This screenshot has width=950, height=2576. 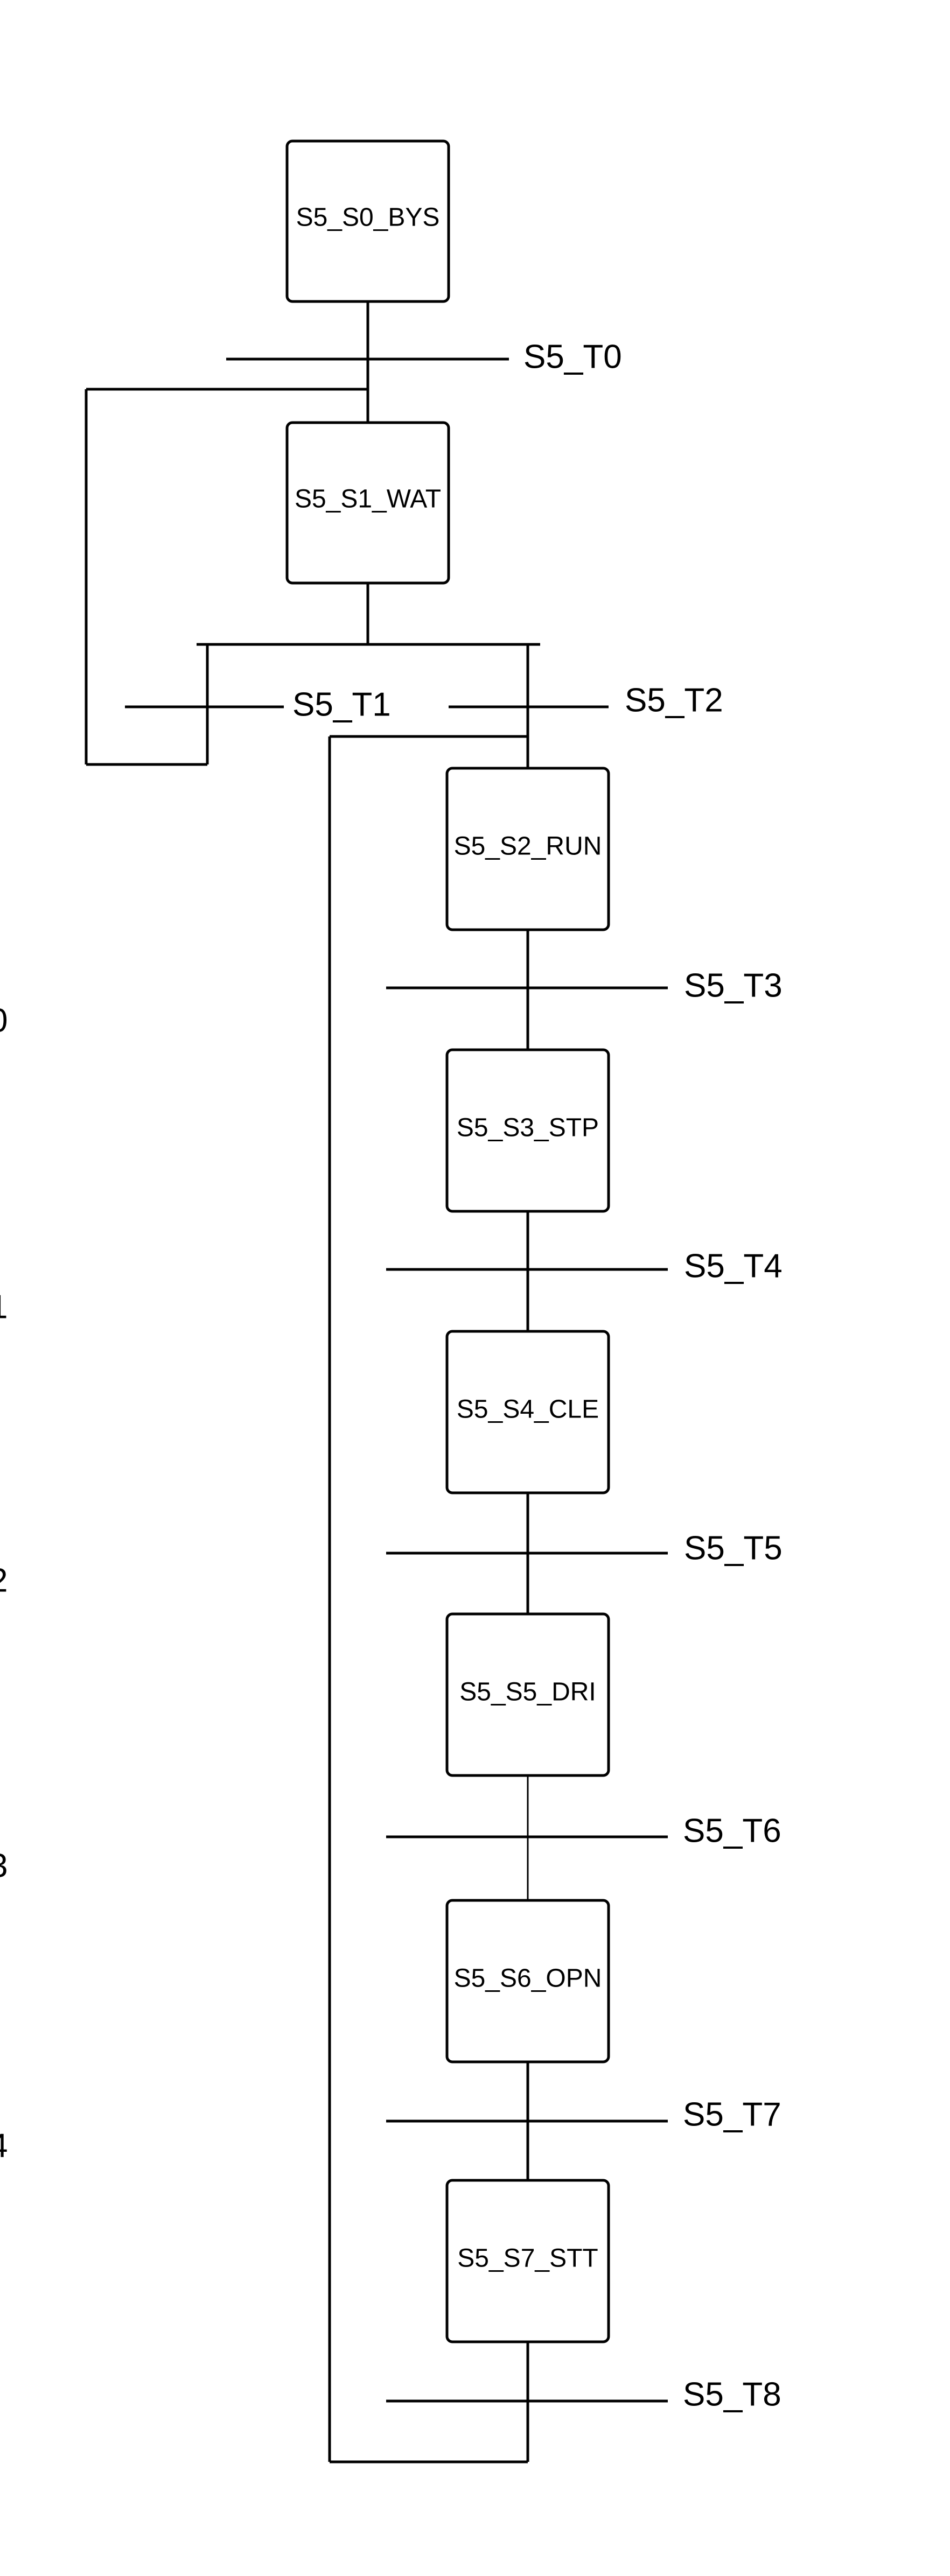 I want to click on transition-label-t2: S5_T2, so click(x=674, y=700).